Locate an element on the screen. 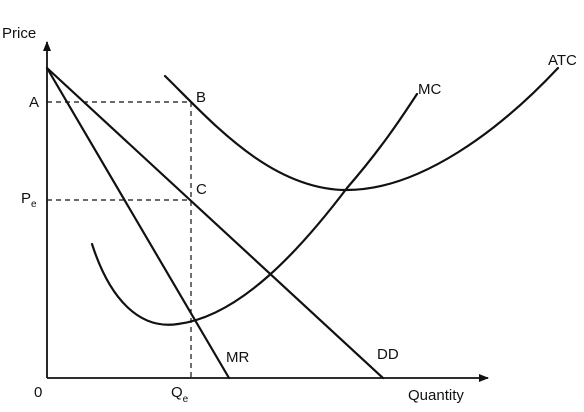 The width and height of the screenshot is (584, 412). price-pe-label: Pe is located at coordinates (29, 200).